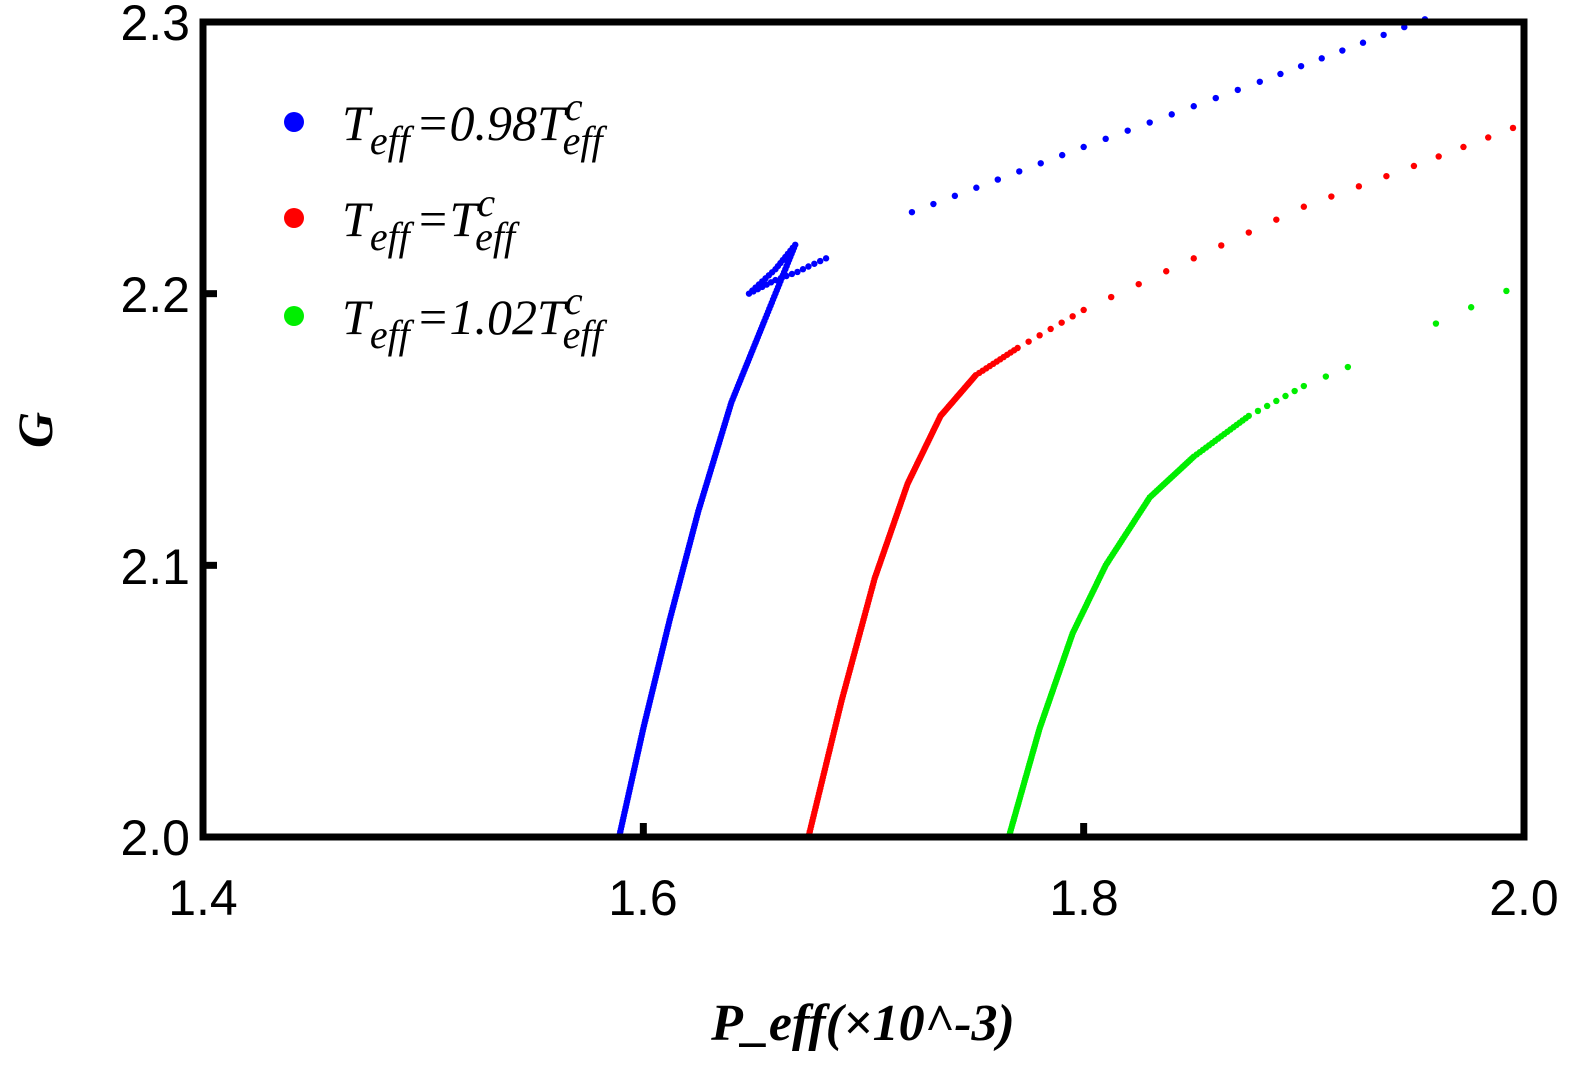 This screenshot has height=1073, width=1588. I want to click on legend-item: Teff =Tc eff, so click(402, 219).